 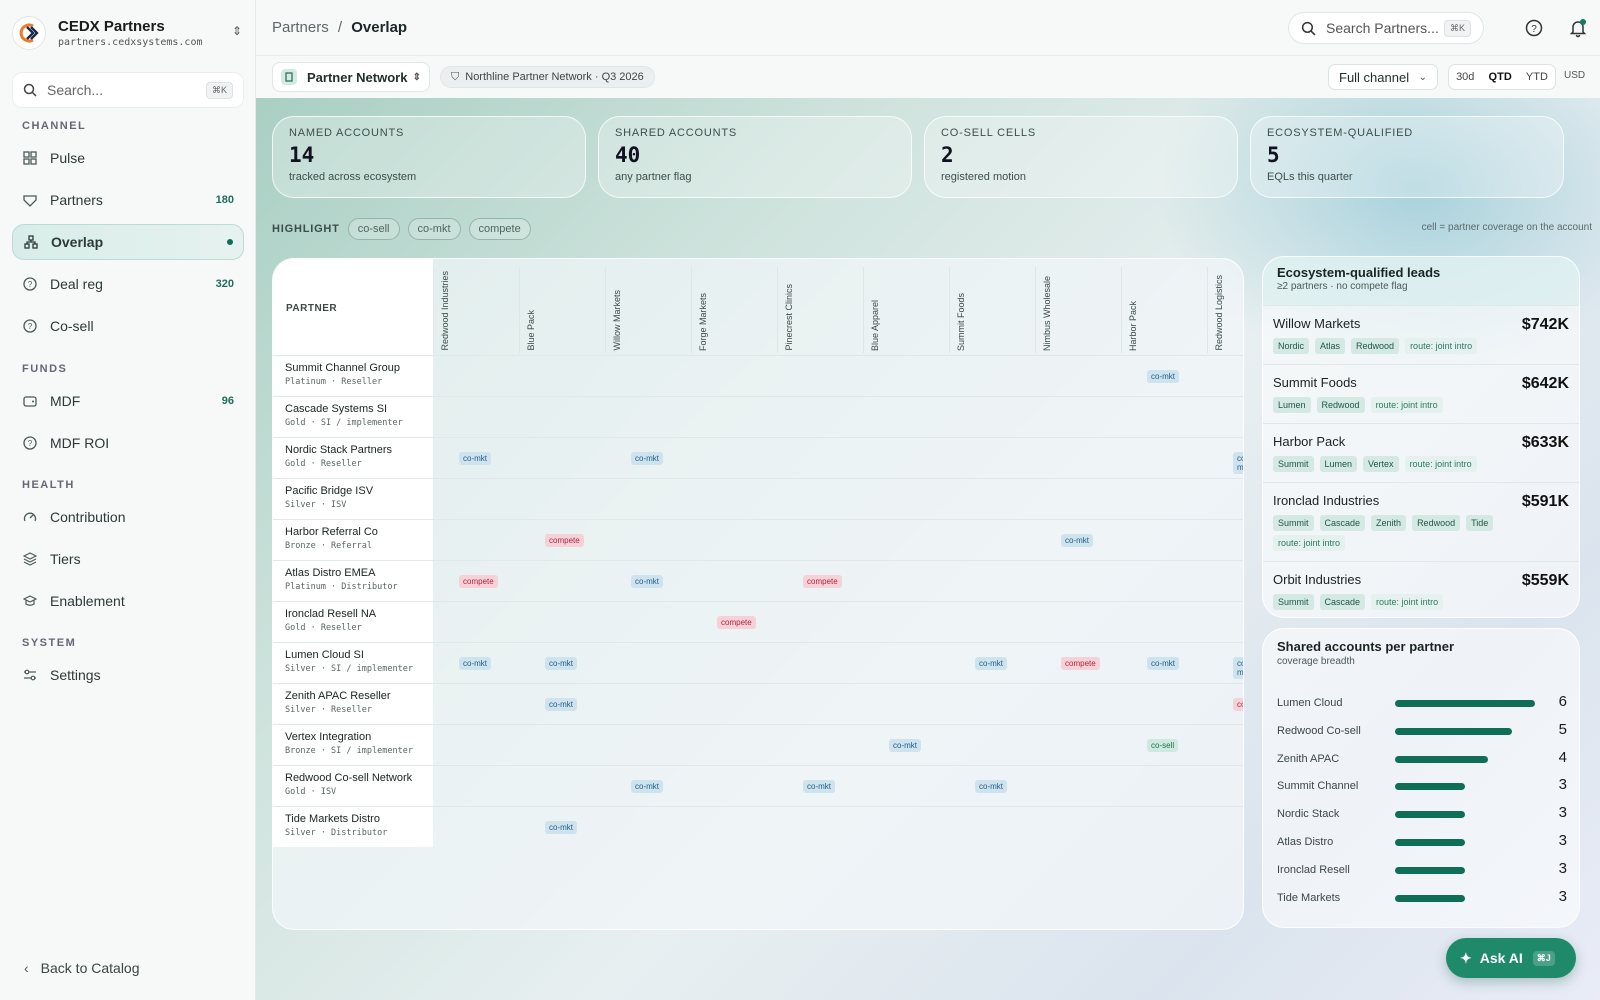 I want to click on matrix-row-label: Nordic Stack Partners Gold · Reseller, so click(x=353, y=458).